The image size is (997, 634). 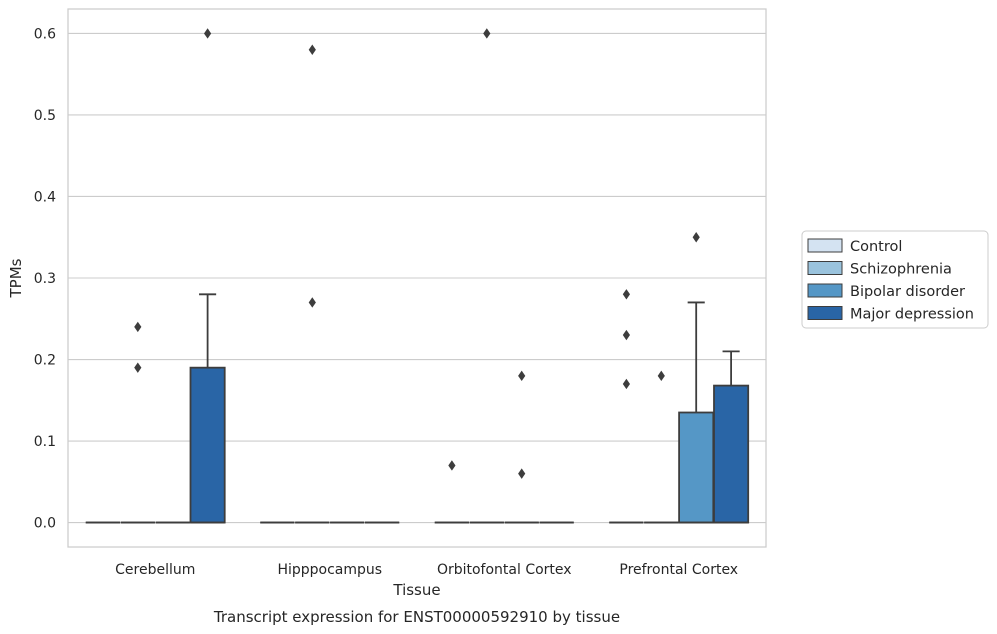 I want to click on legend-label: Bipolar disorder, so click(x=907, y=292).